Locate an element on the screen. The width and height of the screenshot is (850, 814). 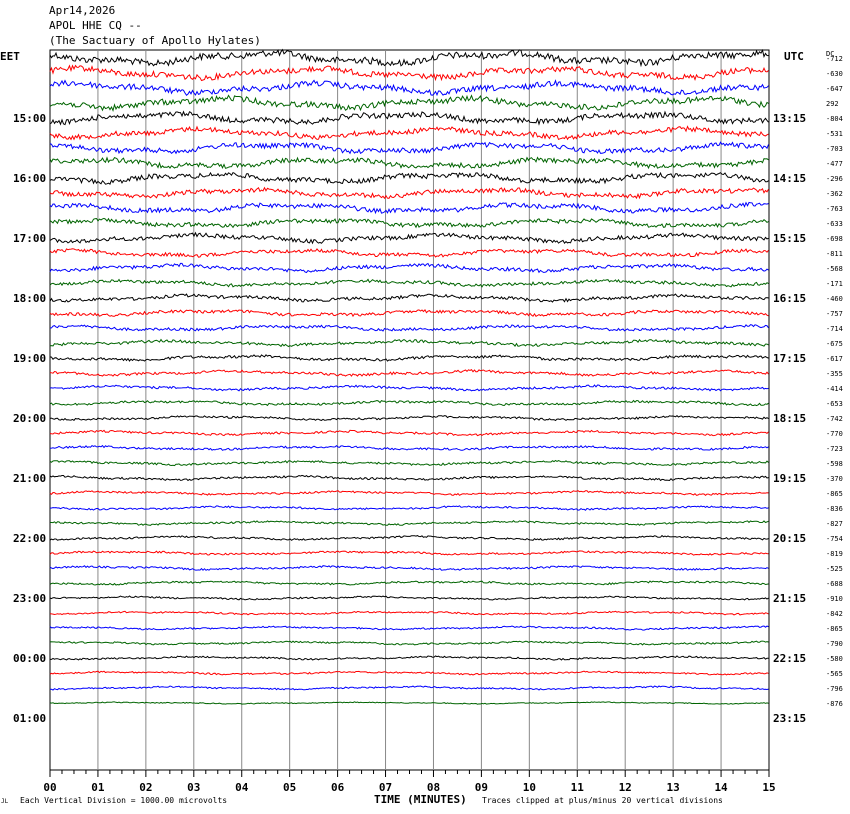
left-time-label-11: 01:00 is located at coordinates (29, 718).